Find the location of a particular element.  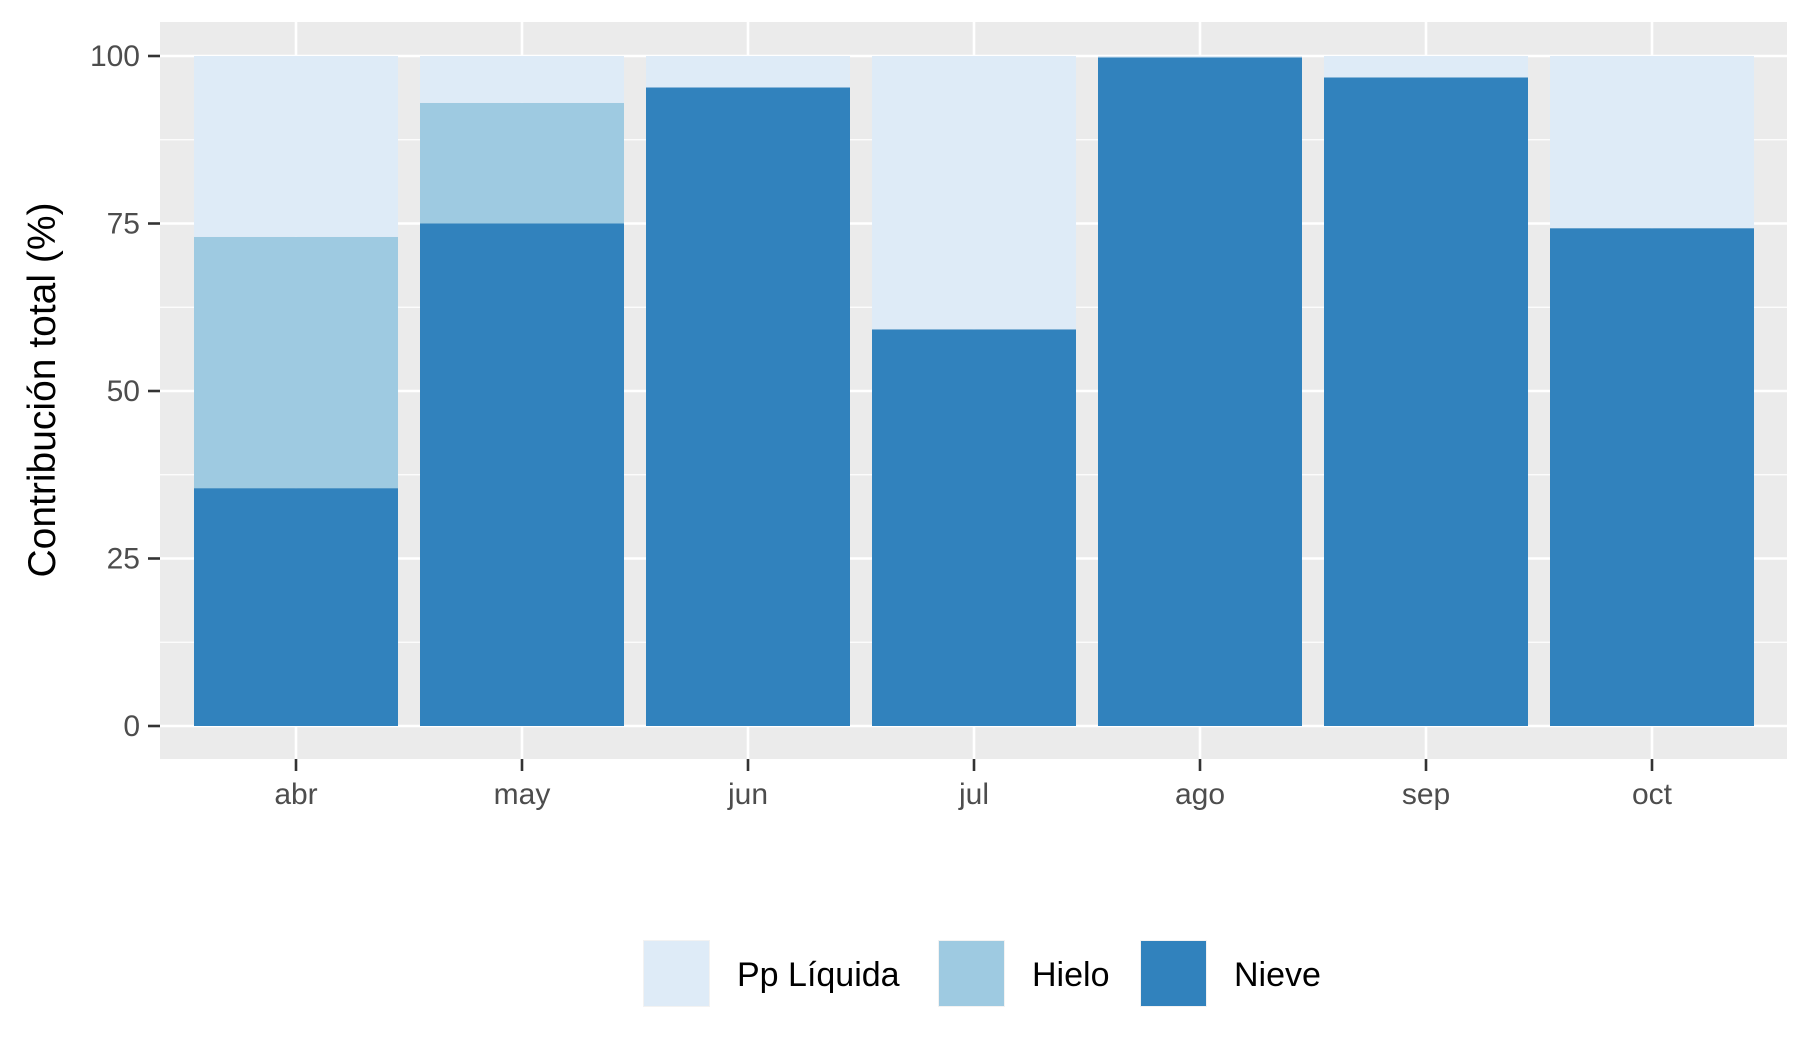

y-tick-label: 0 is located at coordinates (131, 726).